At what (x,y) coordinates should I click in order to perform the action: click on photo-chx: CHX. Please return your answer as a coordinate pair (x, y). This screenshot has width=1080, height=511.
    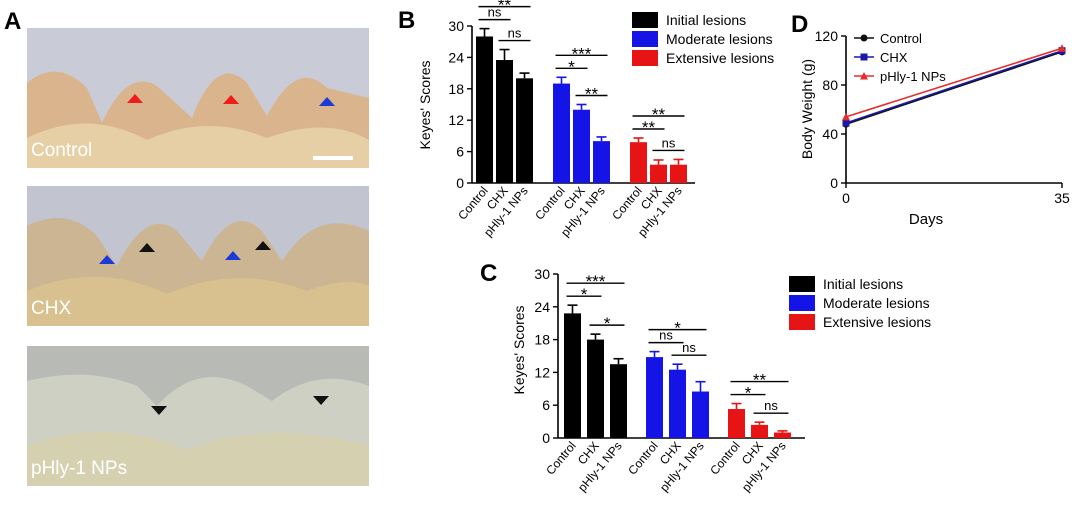
    Looking at the image, I should click on (198, 256).